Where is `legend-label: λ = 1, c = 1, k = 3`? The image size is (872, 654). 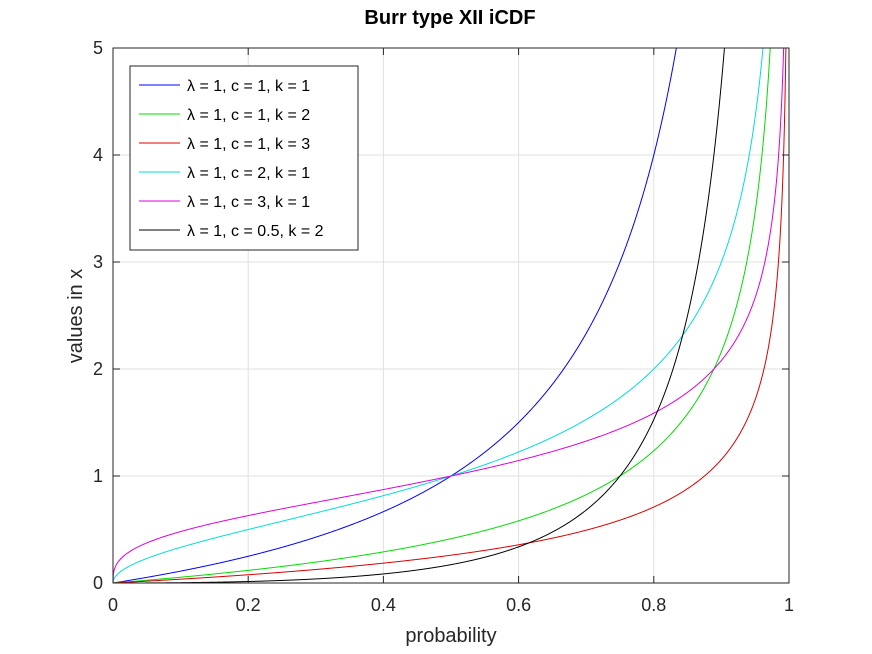 legend-label: λ = 1, c = 1, k = 3 is located at coordinates (248, 144).